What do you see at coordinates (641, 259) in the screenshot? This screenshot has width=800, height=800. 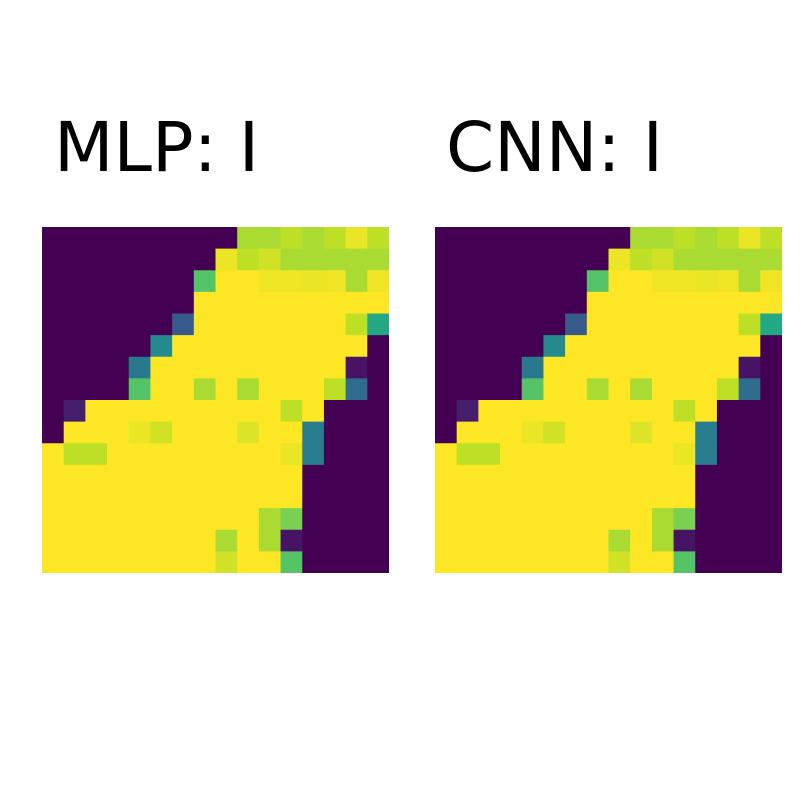 I see `heatmap-cell-r1-c9` at bounding box center [641, 259].